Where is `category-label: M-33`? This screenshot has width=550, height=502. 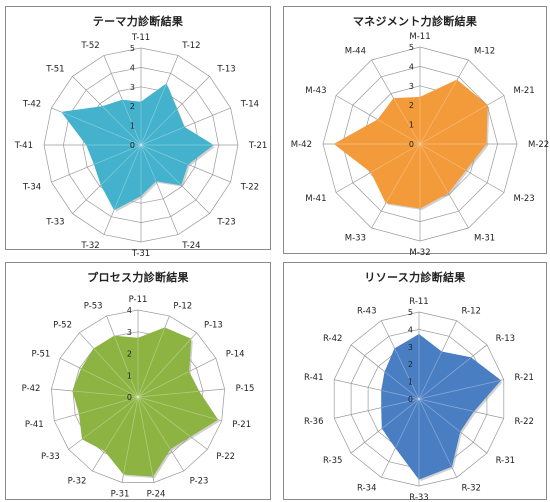 category-label: M-33 is located at coordinates (355, 239).